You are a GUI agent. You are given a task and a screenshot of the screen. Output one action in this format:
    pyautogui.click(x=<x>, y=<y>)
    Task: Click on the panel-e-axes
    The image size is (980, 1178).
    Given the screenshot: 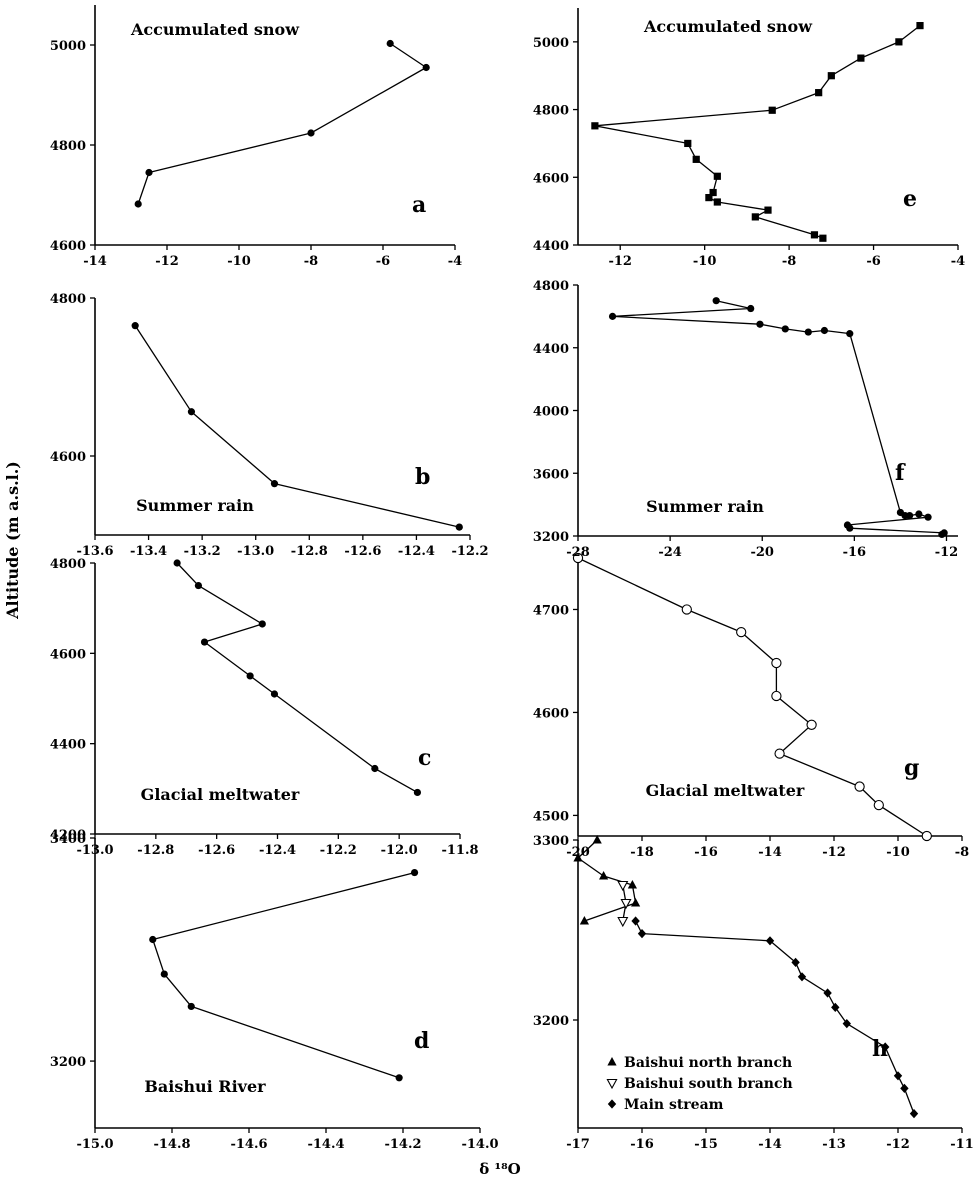 What is the action you would take?
    pyautogui.click(x=766, y=129)
    